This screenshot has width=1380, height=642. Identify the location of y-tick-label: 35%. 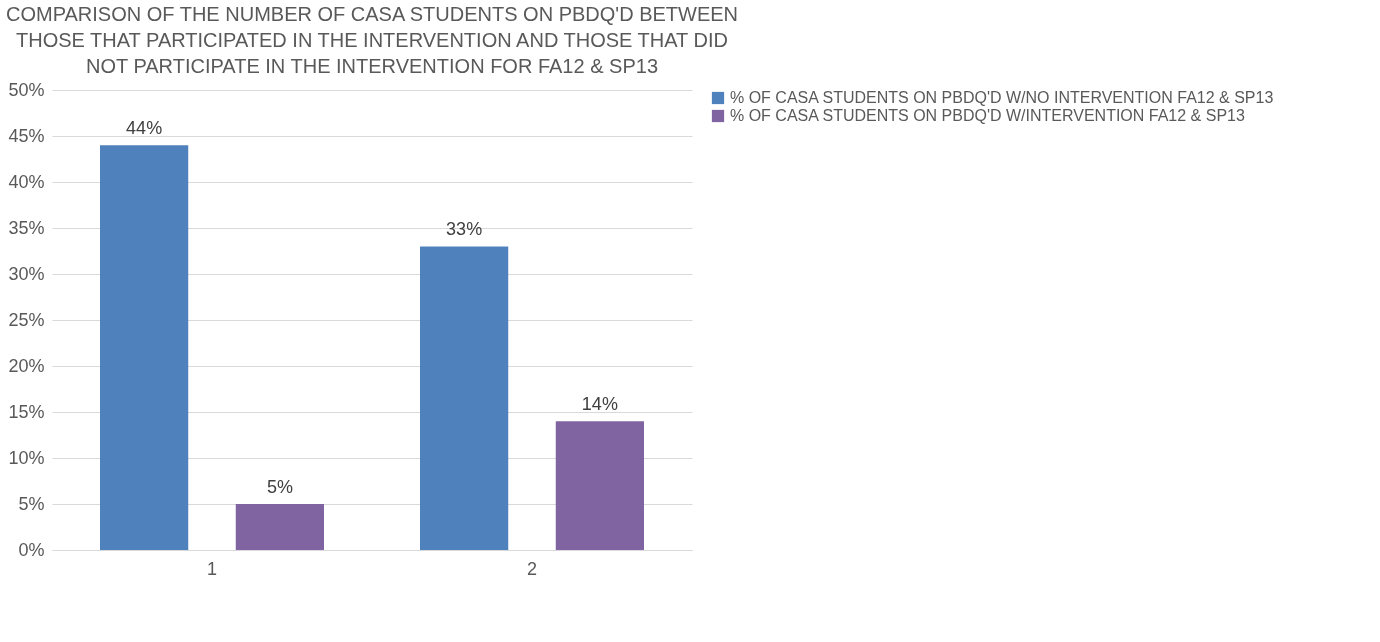
(26, 227).